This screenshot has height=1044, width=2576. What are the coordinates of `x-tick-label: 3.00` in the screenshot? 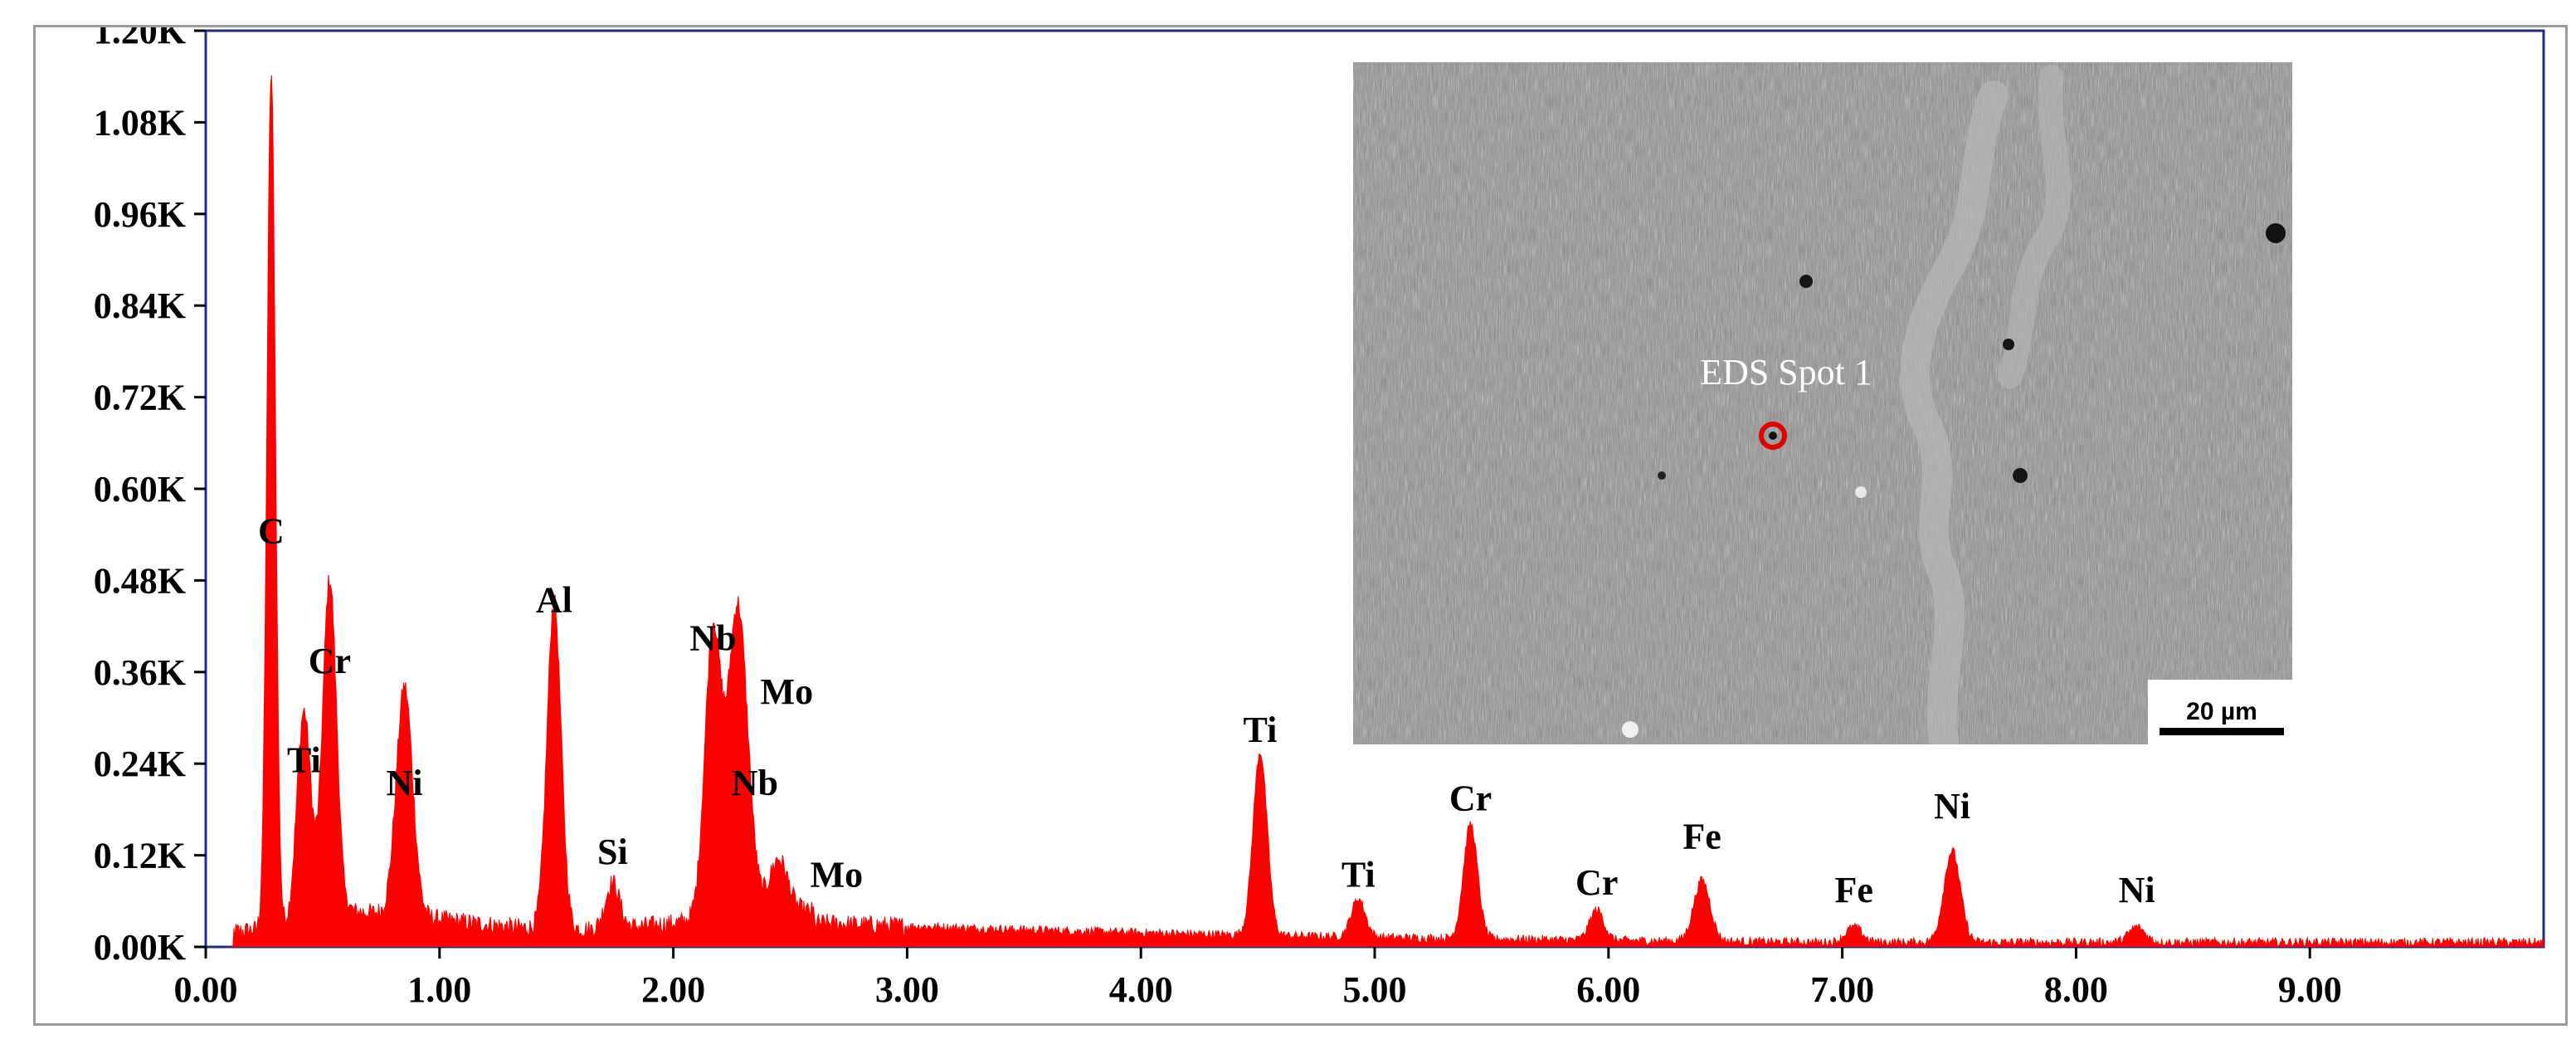 It's located at (907, 989).